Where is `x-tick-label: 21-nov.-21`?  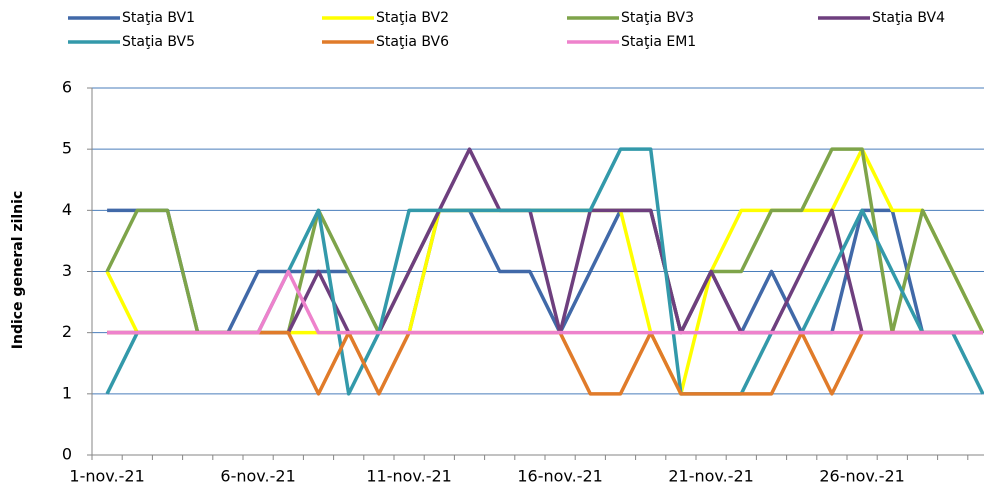 x-tick-label: 21-nov.-21 is located at coordinates (711, 476).